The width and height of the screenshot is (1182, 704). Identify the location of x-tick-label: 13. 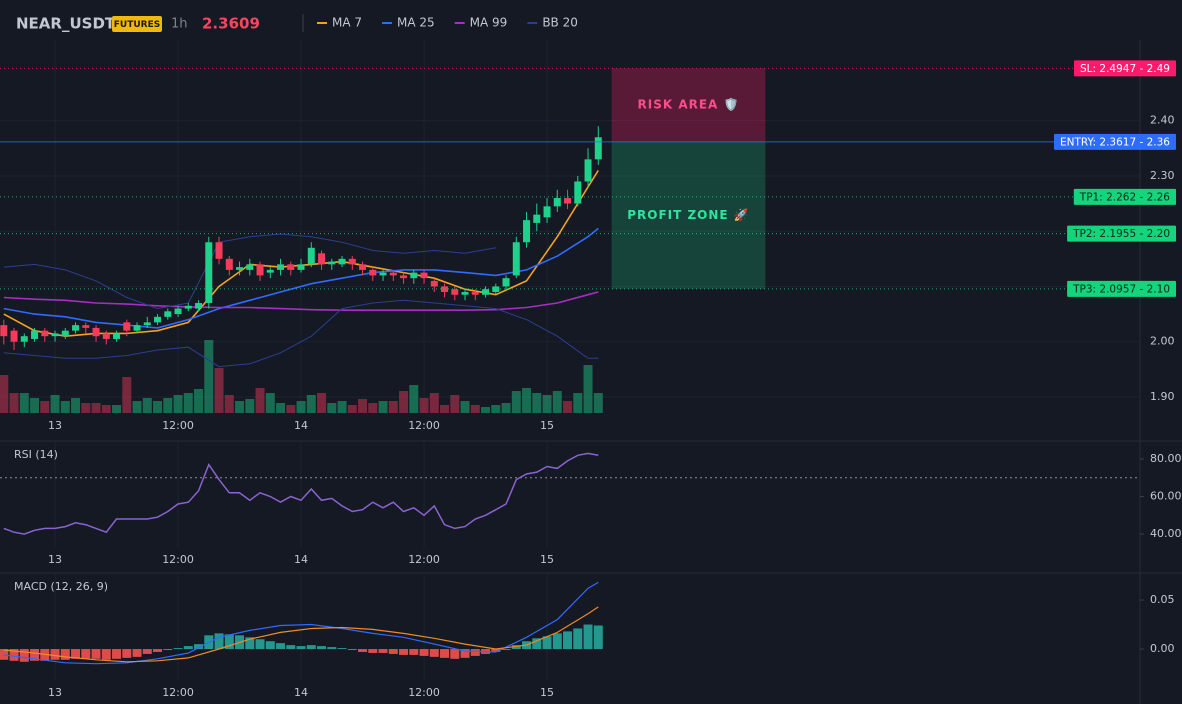
(55, 425).